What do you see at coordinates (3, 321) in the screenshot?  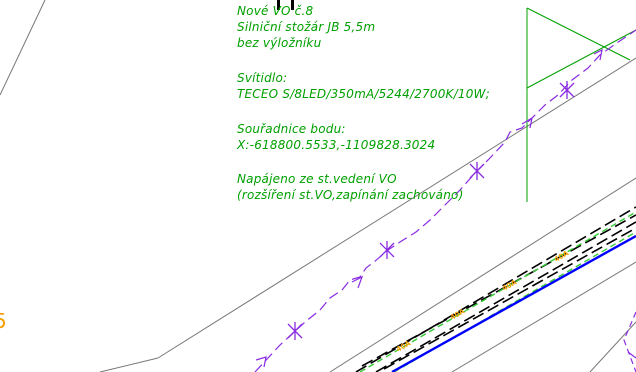 I see `edge-mark: 5` at bounding box center [3, 321].